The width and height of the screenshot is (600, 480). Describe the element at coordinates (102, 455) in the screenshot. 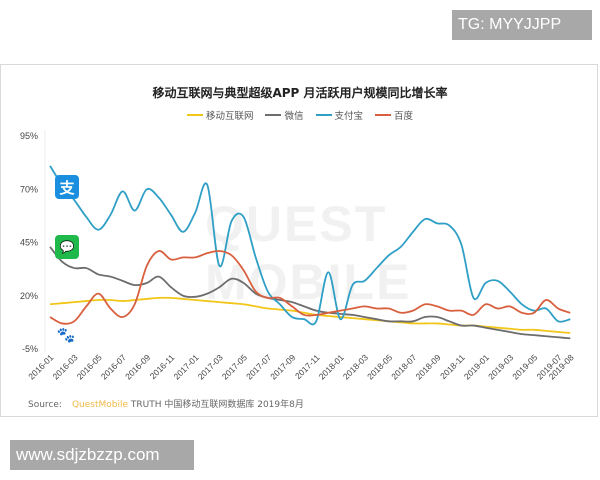

I see `watermark-bottom: www.sdjzbzzp.com` at that location.